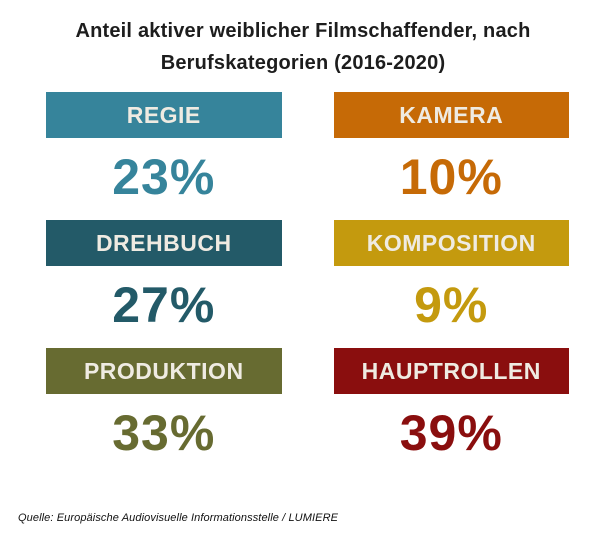 The height and width of the screenshot is (537, 606). Describe the element at coordinates (164, 243) in the screenshot. I see `category-header-drehbuch: DREHBUCH` at that location.